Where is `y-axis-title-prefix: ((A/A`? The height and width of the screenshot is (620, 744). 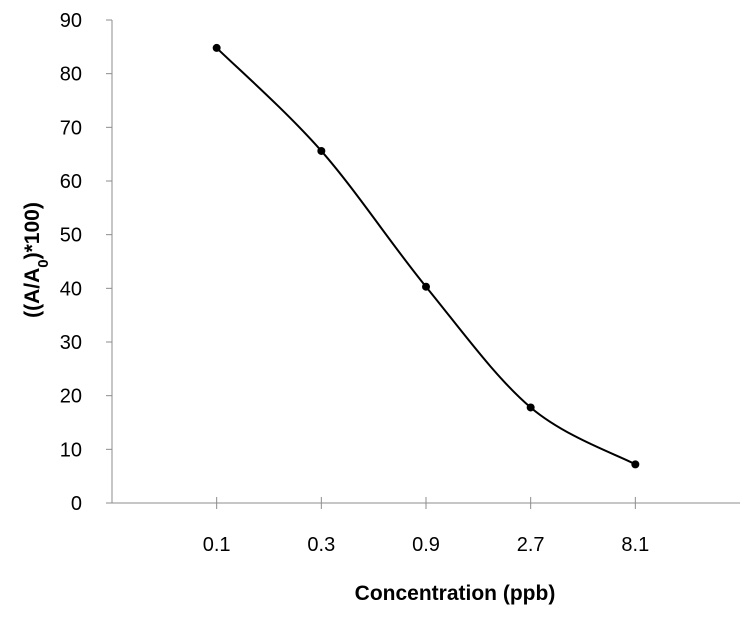 y-axis-title-prefix: ((A/A is located at coordinates (32, 293).